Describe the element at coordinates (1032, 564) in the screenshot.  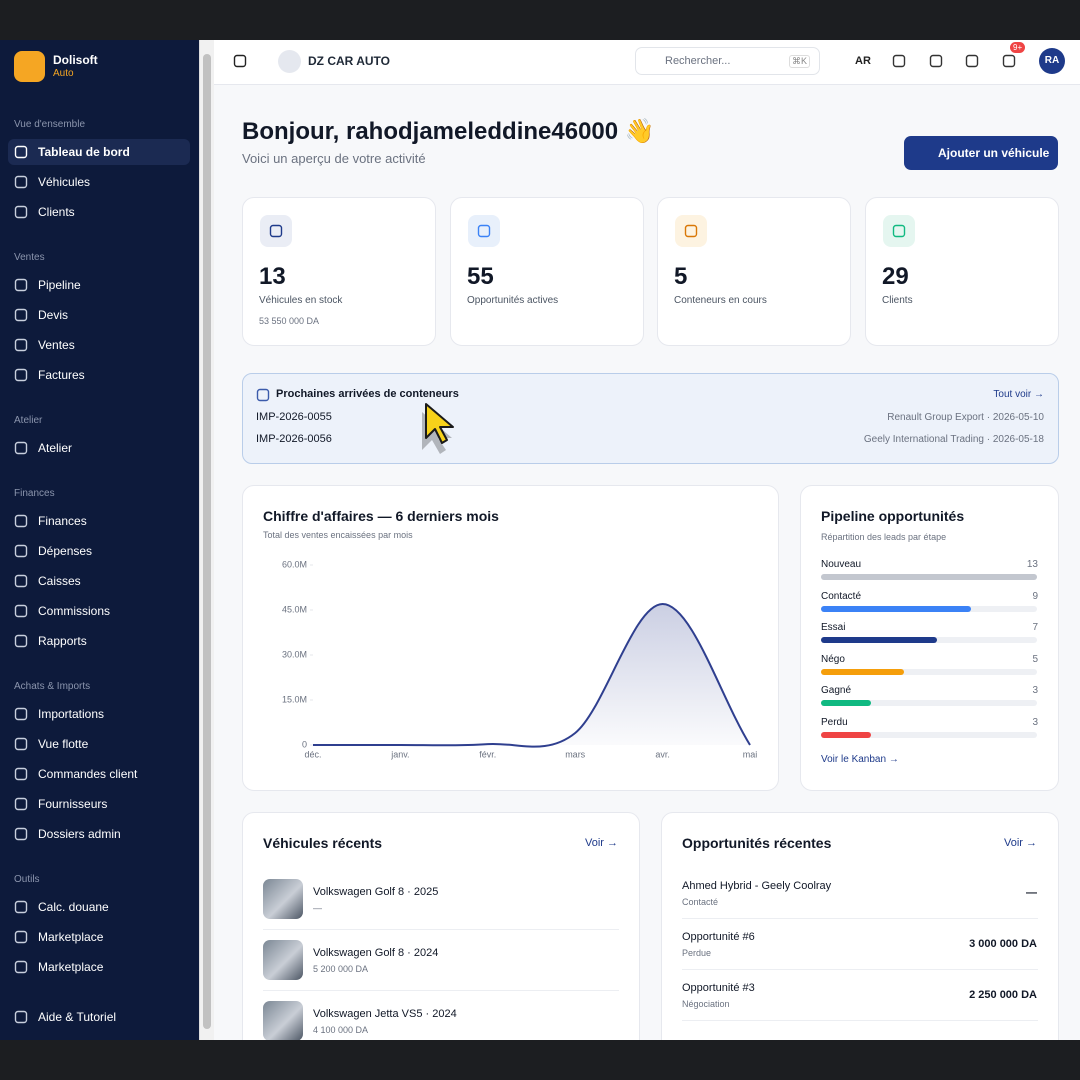
I see `stage-count: 13` at that location.